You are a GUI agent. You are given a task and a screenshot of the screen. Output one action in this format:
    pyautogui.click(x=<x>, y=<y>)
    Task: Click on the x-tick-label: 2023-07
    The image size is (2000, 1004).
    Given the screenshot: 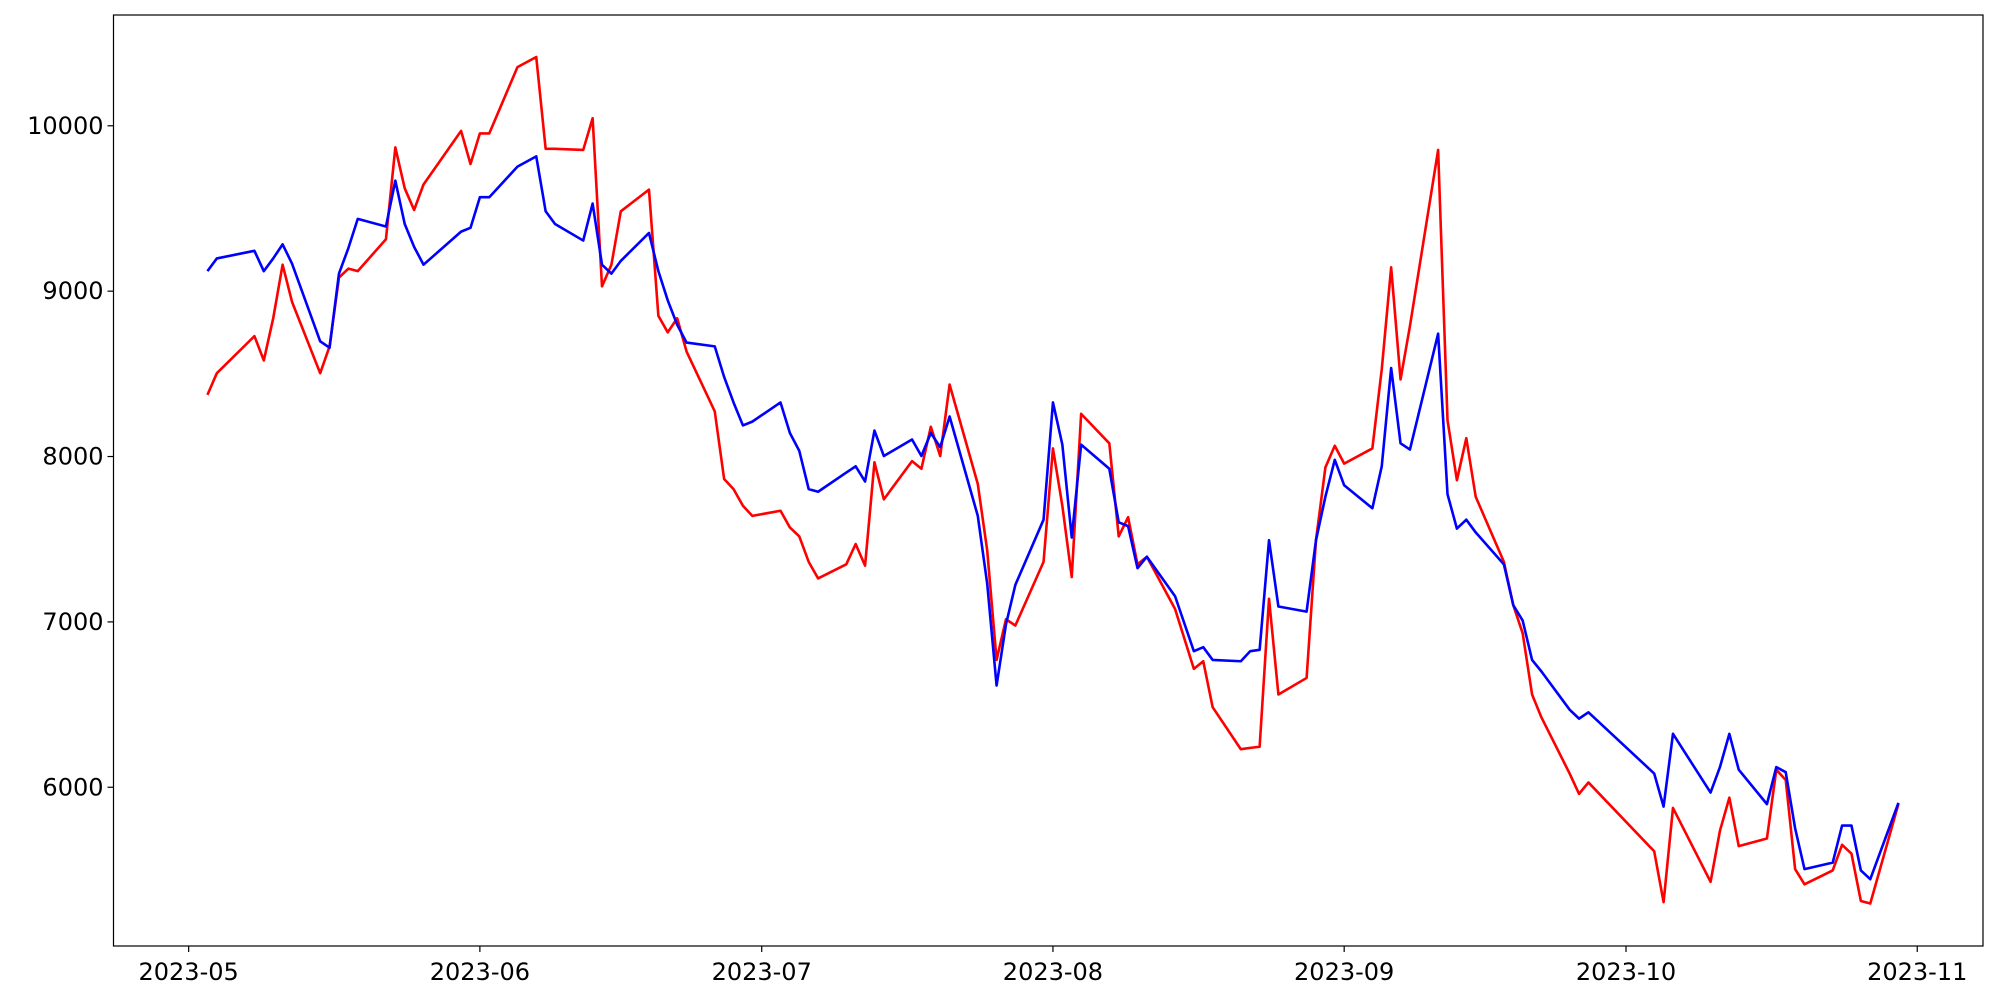 What is the action you would take?
    pyautogui.click(x=762, y=972)
    